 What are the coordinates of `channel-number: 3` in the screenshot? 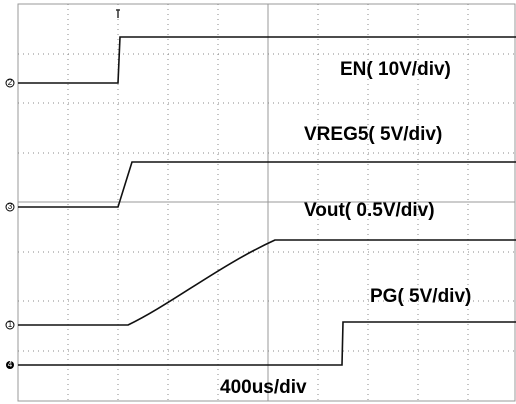 It's located at (10, 206).